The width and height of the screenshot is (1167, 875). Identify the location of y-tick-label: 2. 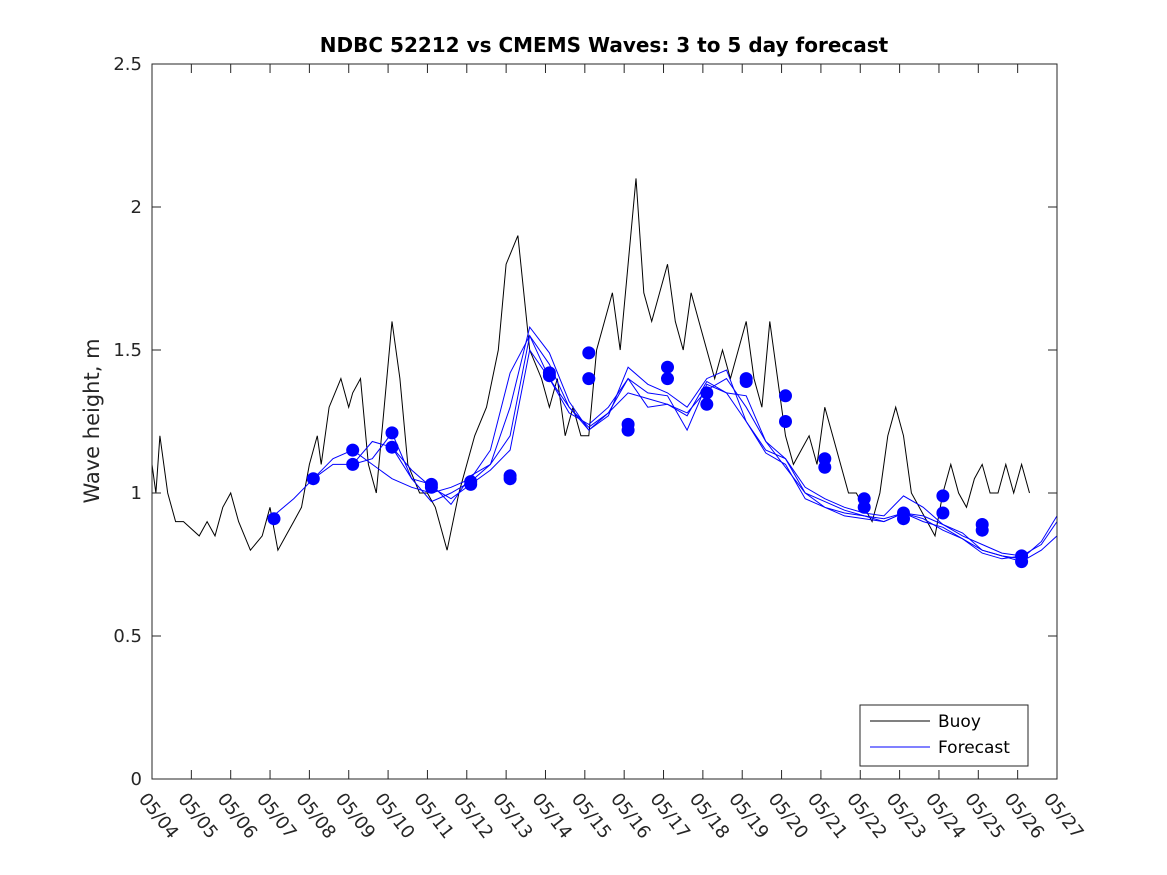
(136, 207).